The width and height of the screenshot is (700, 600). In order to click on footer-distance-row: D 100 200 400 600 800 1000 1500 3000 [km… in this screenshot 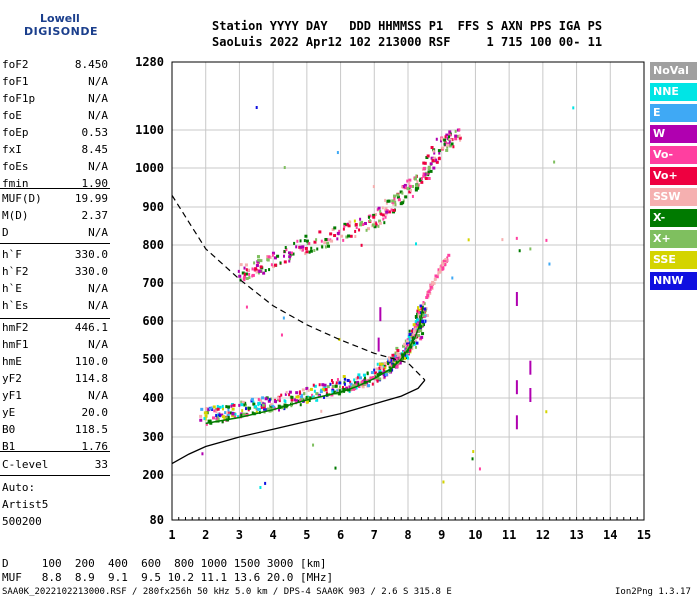, I will do `click(164, 563)`.